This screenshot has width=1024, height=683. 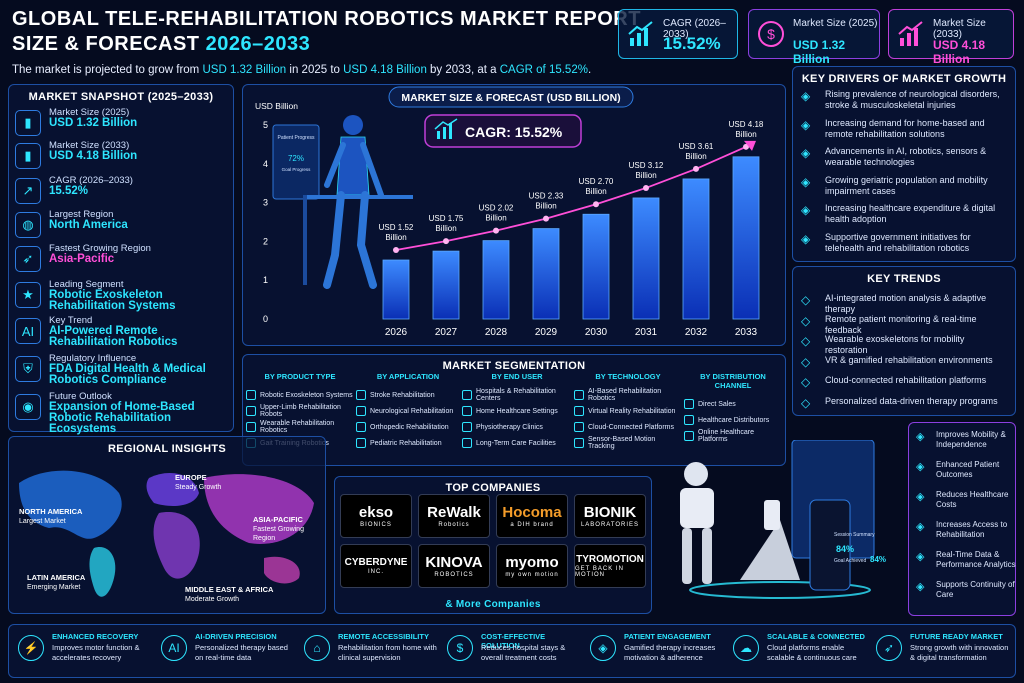 What do you see at coordinates (806, 300) in the screenshot?
I see `trend-icon: ◇` at bounding box center [806, 300].